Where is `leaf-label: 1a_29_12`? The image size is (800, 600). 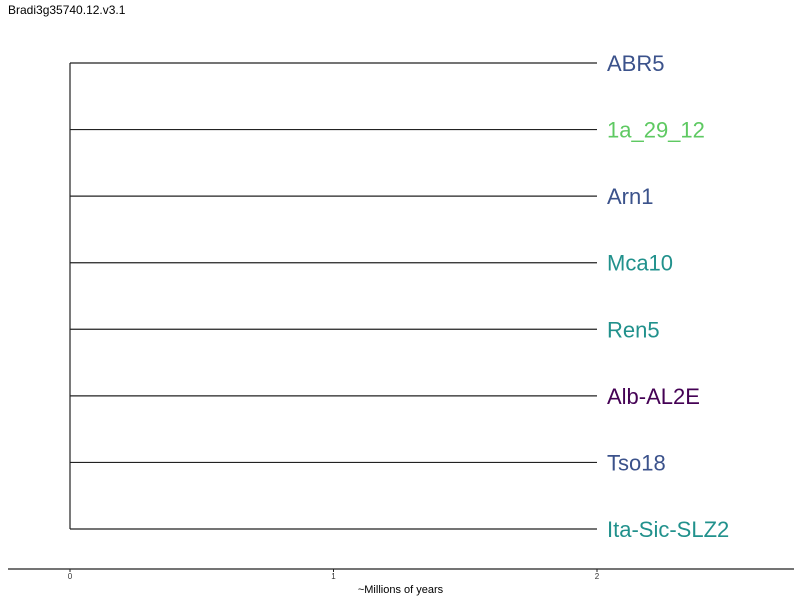 leaf-label: 1a_29_12 is located at coordinates (656, 130).